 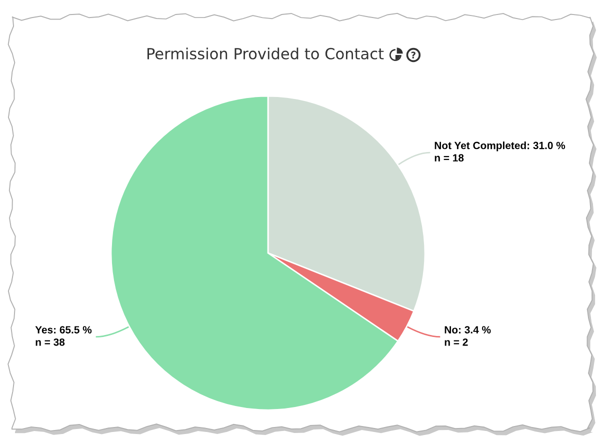 What do you see at coordinates (63, 336) in the screenshot?
I see `slice-label: Yes: 65.5 % n = 38` at bounding box center [63, 336].